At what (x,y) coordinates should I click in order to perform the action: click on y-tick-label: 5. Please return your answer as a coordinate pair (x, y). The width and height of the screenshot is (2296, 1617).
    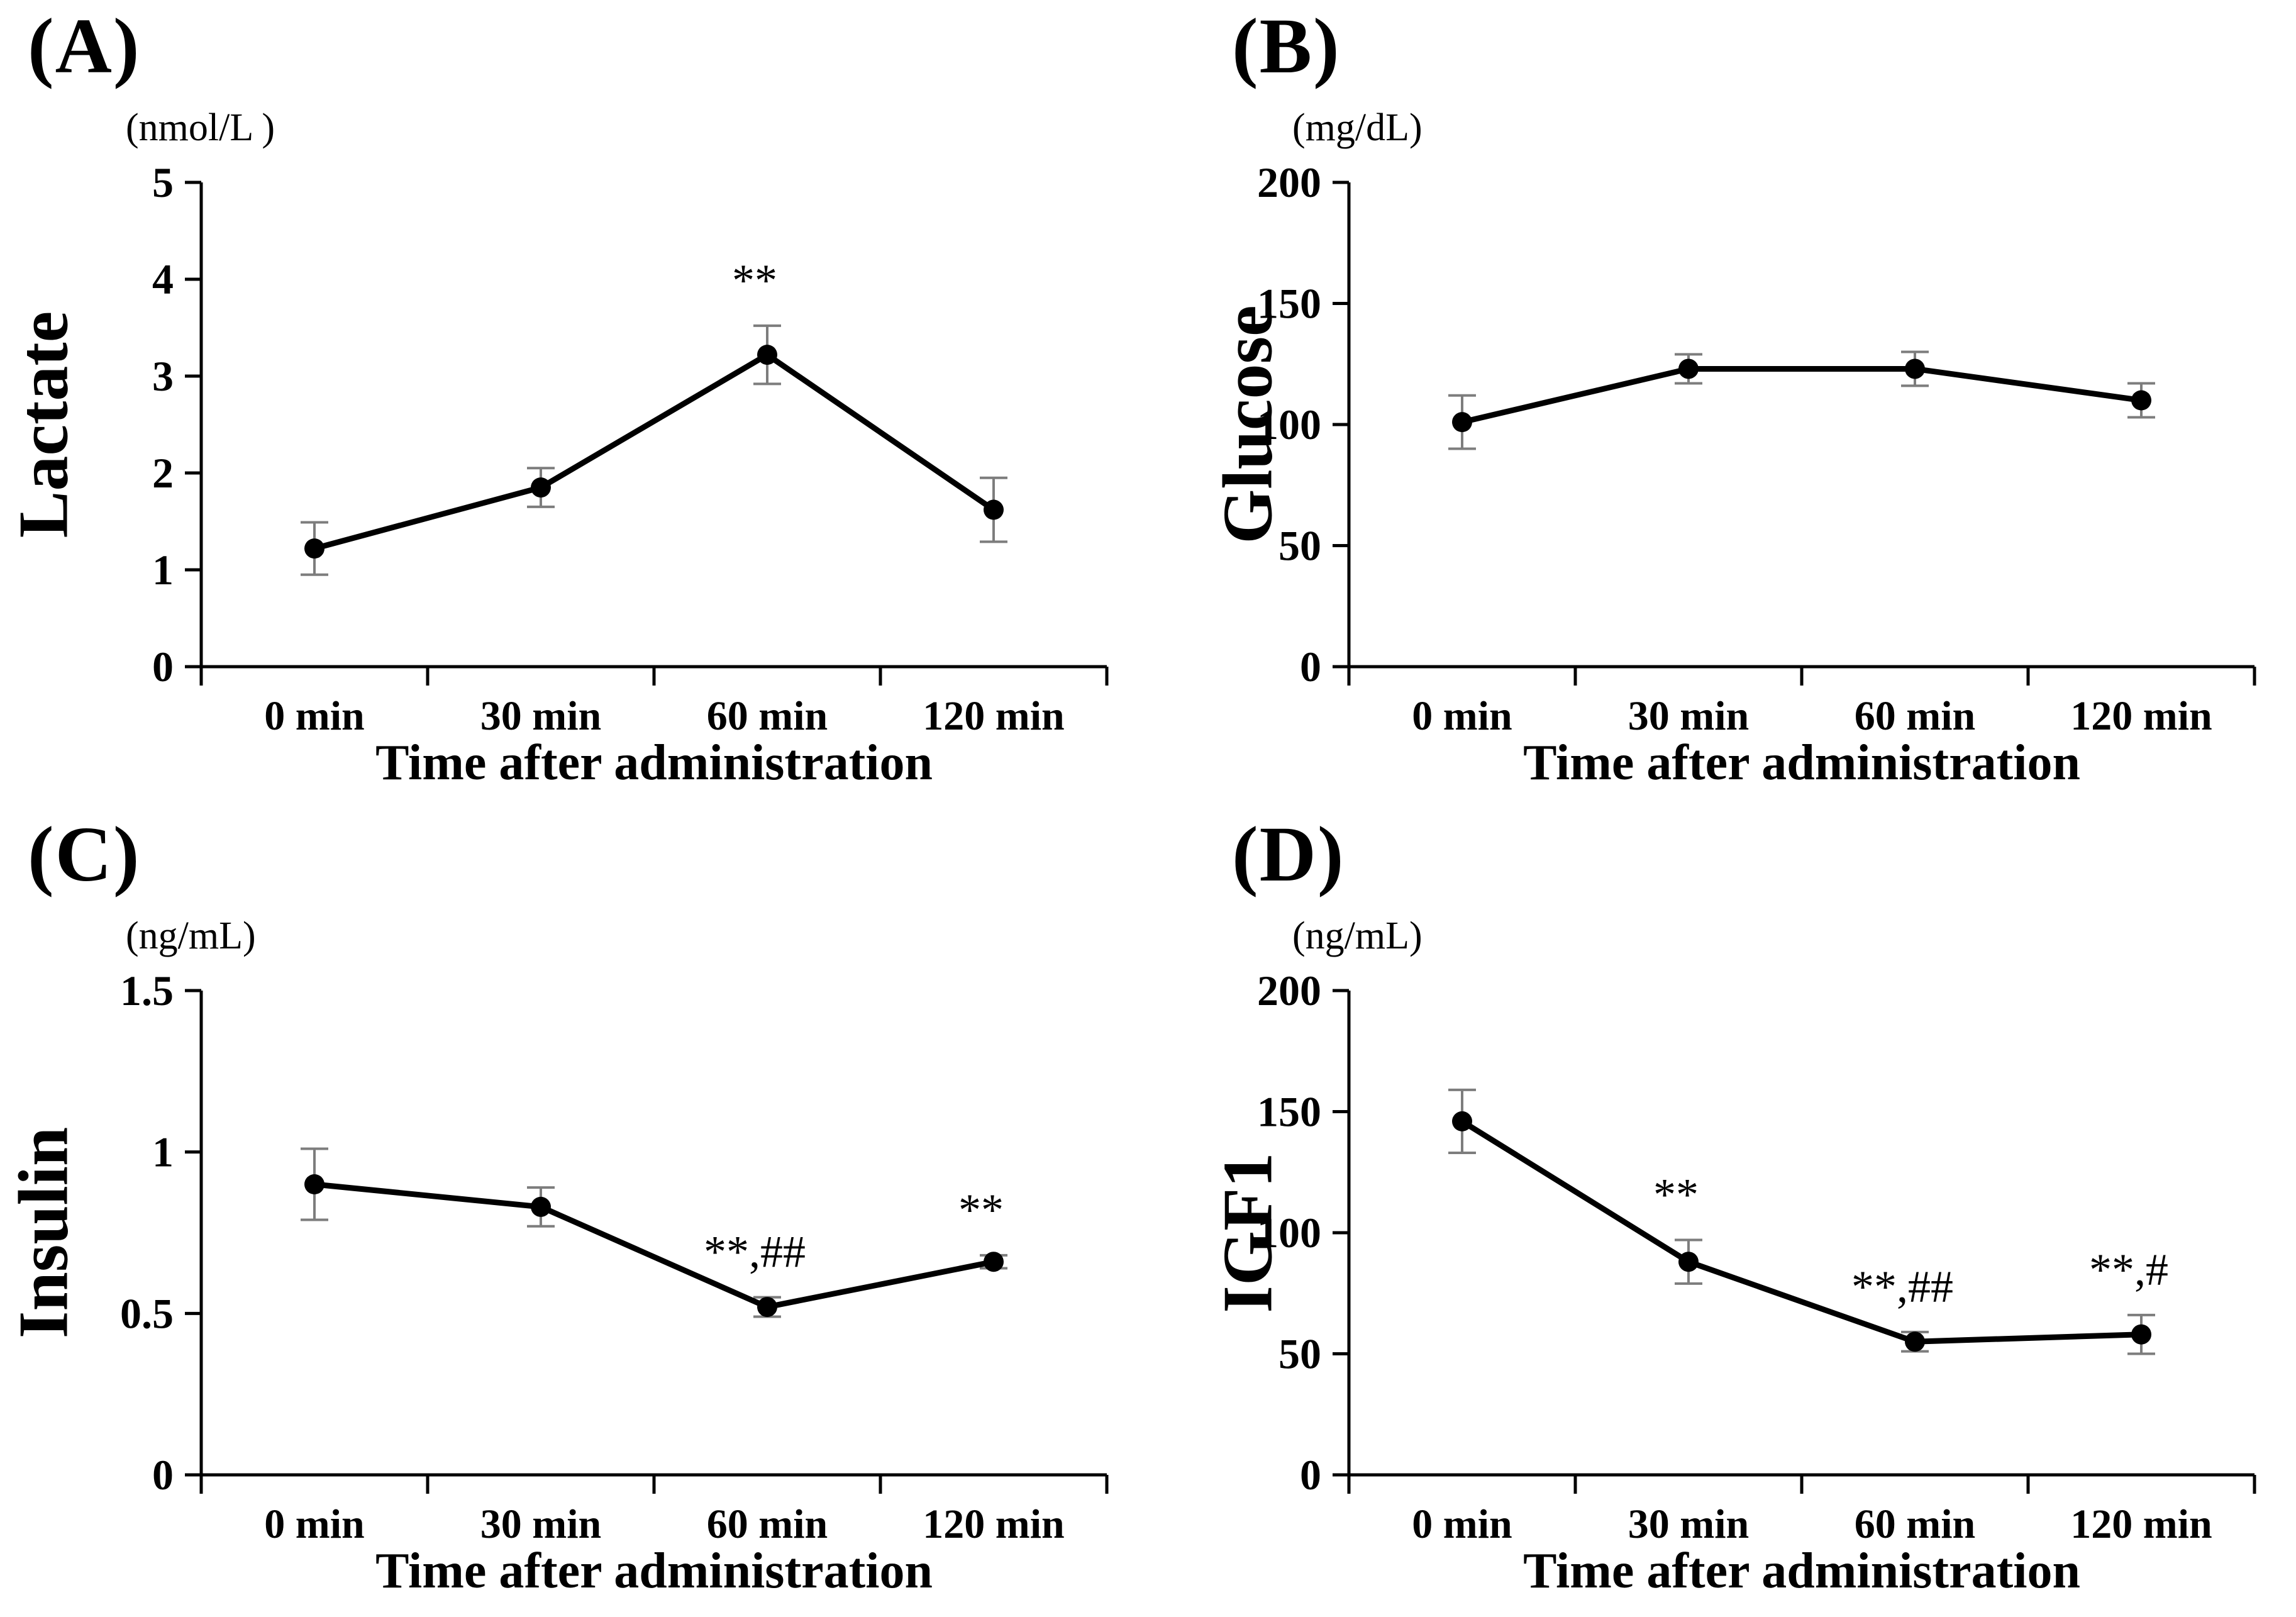
    Looking at the image, I should click on (163, 182).